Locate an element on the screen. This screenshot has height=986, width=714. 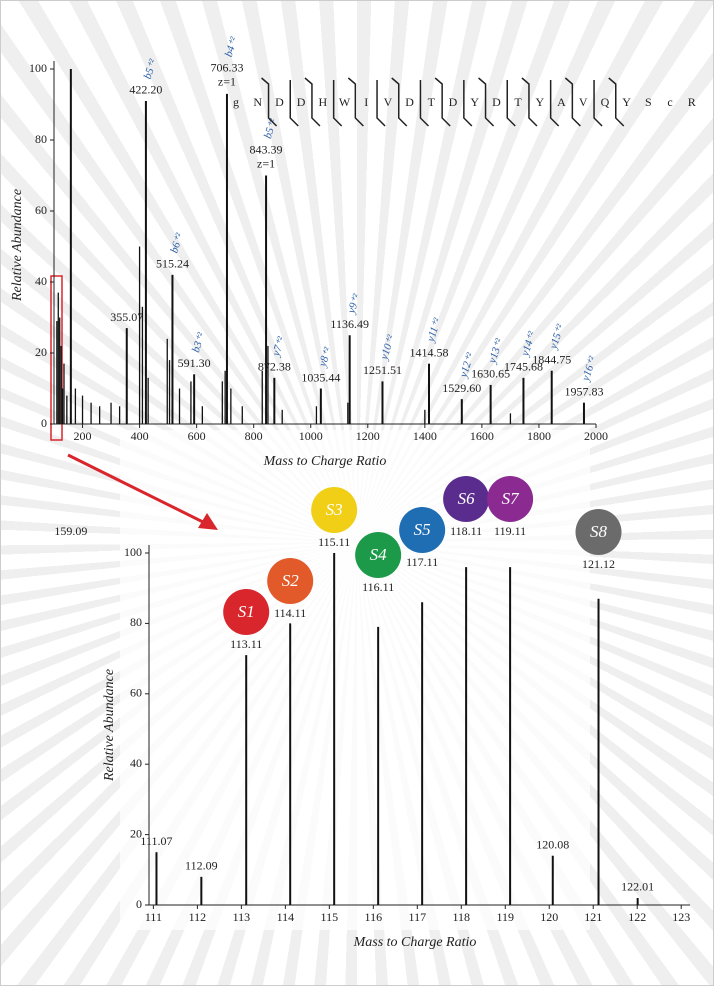
peak-label: 1136.49 is located at coordinates (349, 324).